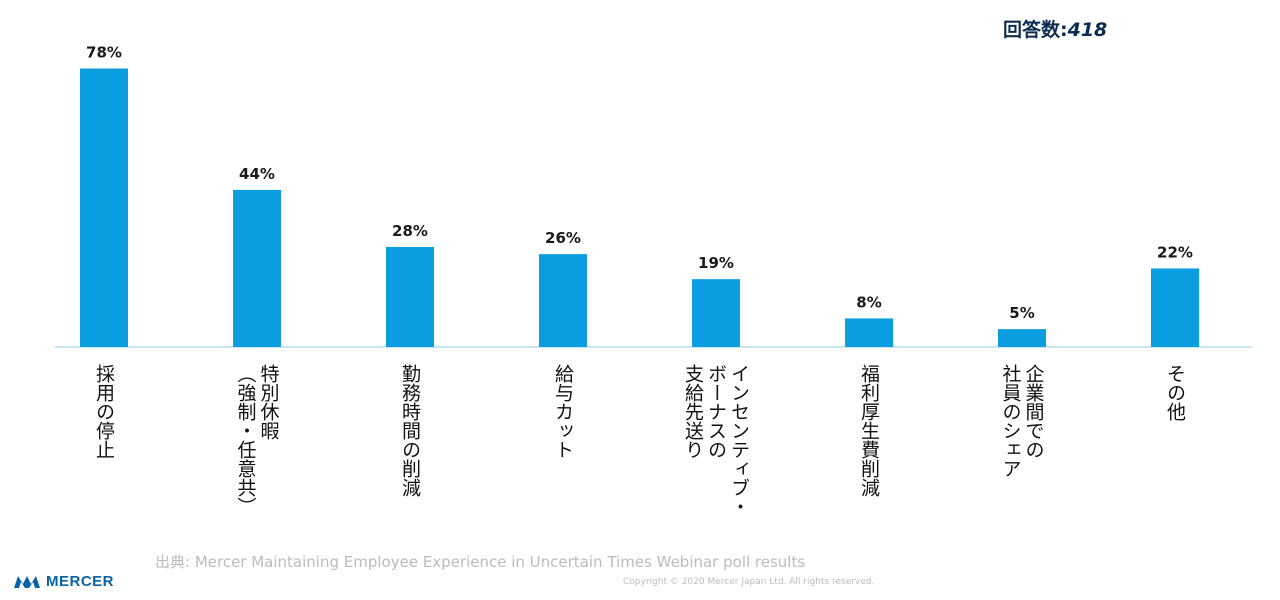 The image size is (1280, 600). Describe the element at coordinates (693, 411) in the screenshot. I see `category-label-line: 支給先送り` at that location.